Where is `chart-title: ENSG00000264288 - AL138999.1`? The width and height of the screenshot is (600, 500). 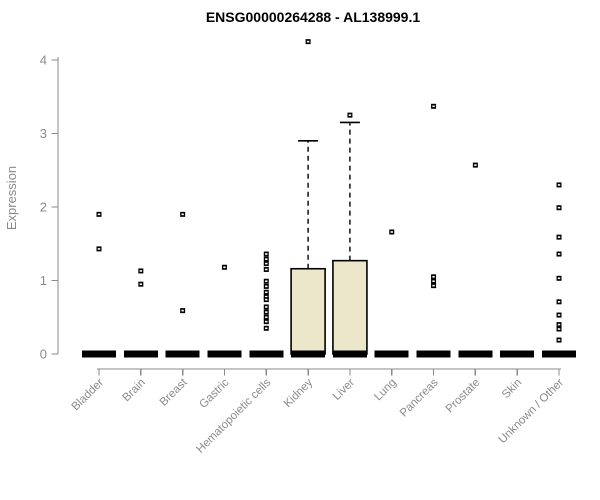
chart-title: ENSG00000264288 - AL138999.1 is located at coordinates (313, 17).